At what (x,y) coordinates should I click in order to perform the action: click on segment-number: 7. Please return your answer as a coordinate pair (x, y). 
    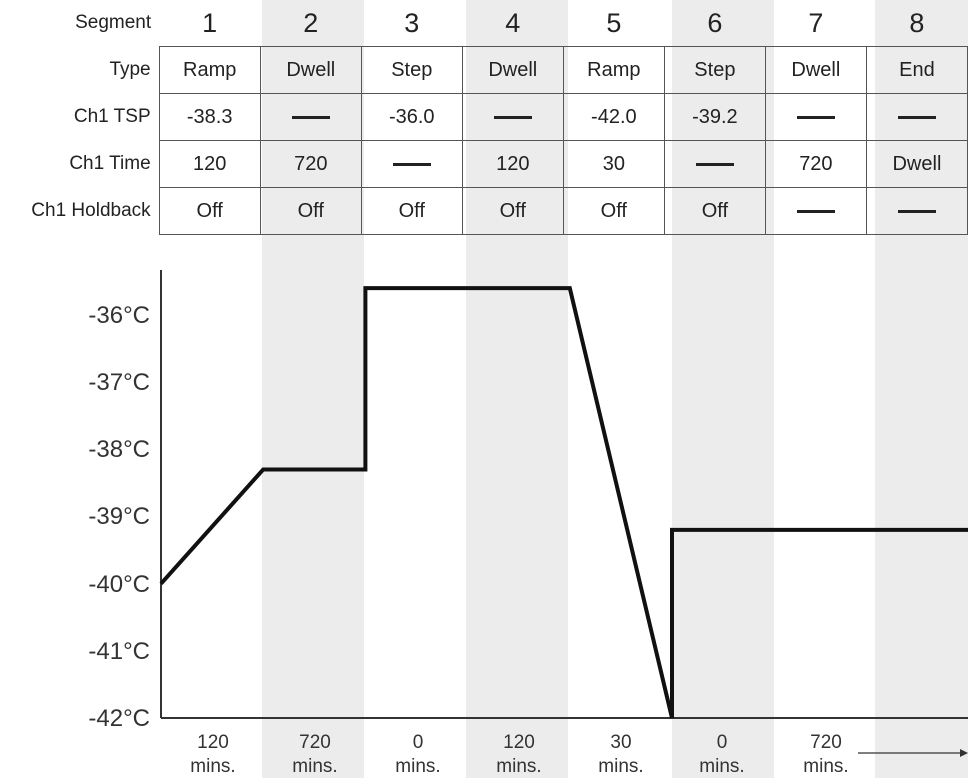
    Looking at the image, I should click on (816, 22).